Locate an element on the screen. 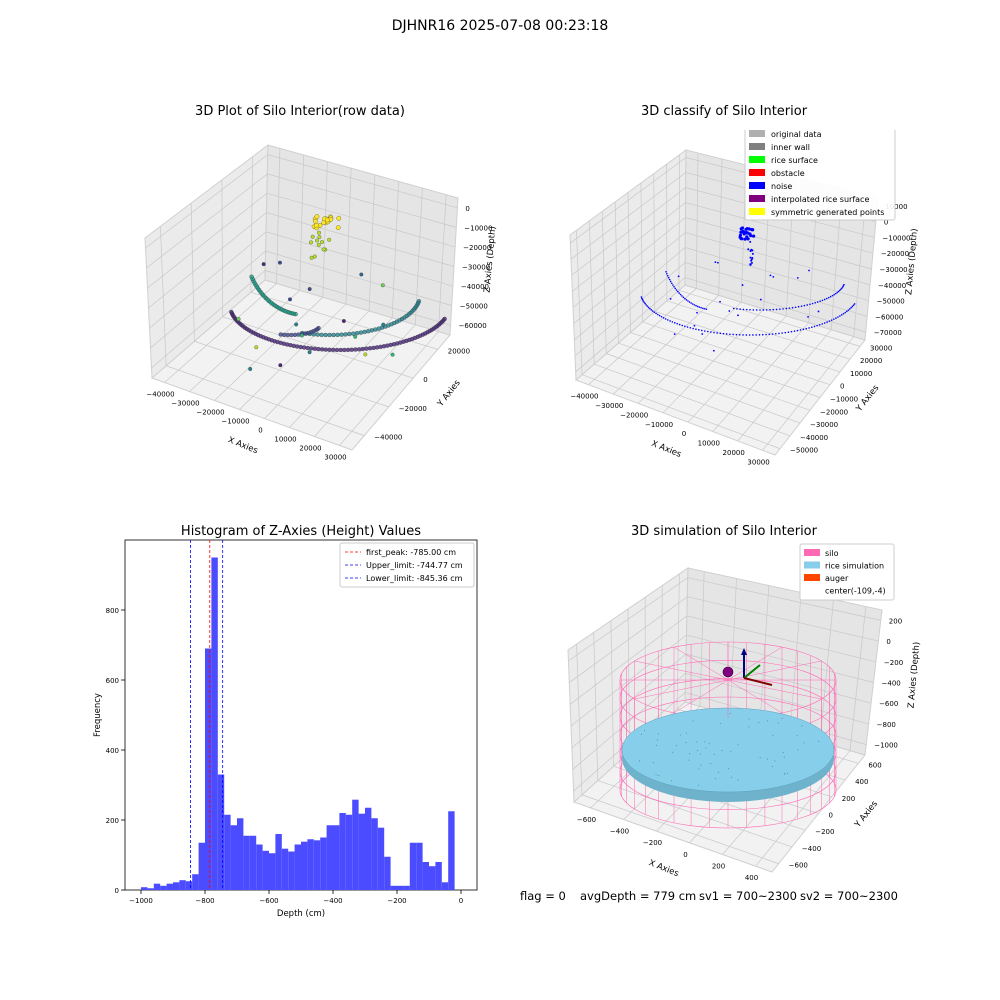 The height and width of the screenshot is (1000, 1000). sv2-text: sv2 = 700~2300 is located at coordinates (849, 896).